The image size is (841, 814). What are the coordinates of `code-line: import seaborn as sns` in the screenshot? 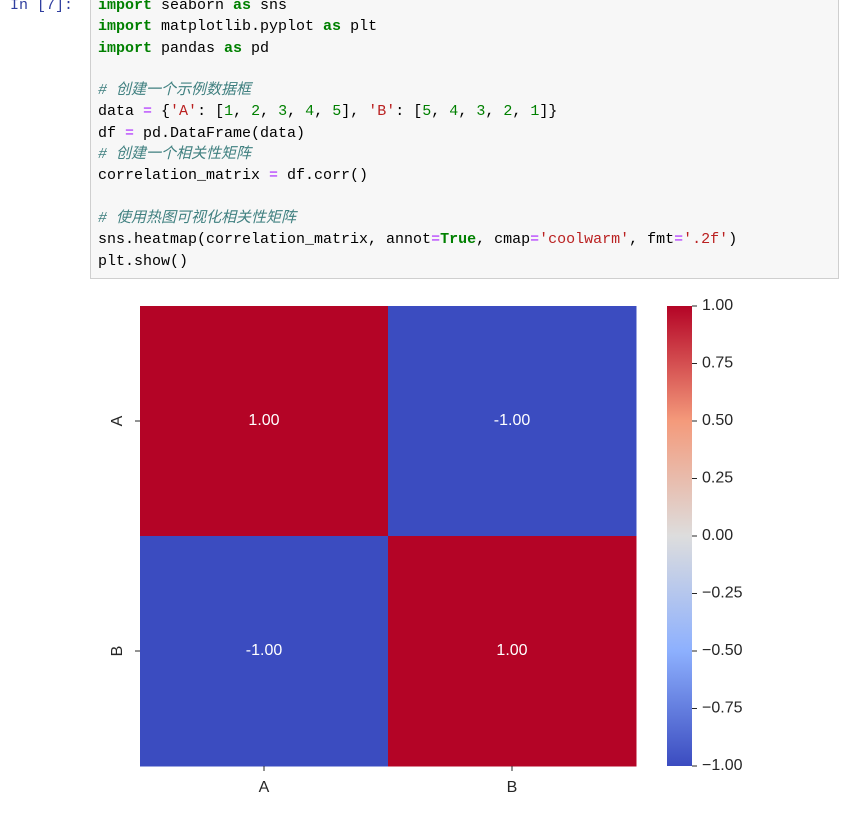 It's located at (417, 8).